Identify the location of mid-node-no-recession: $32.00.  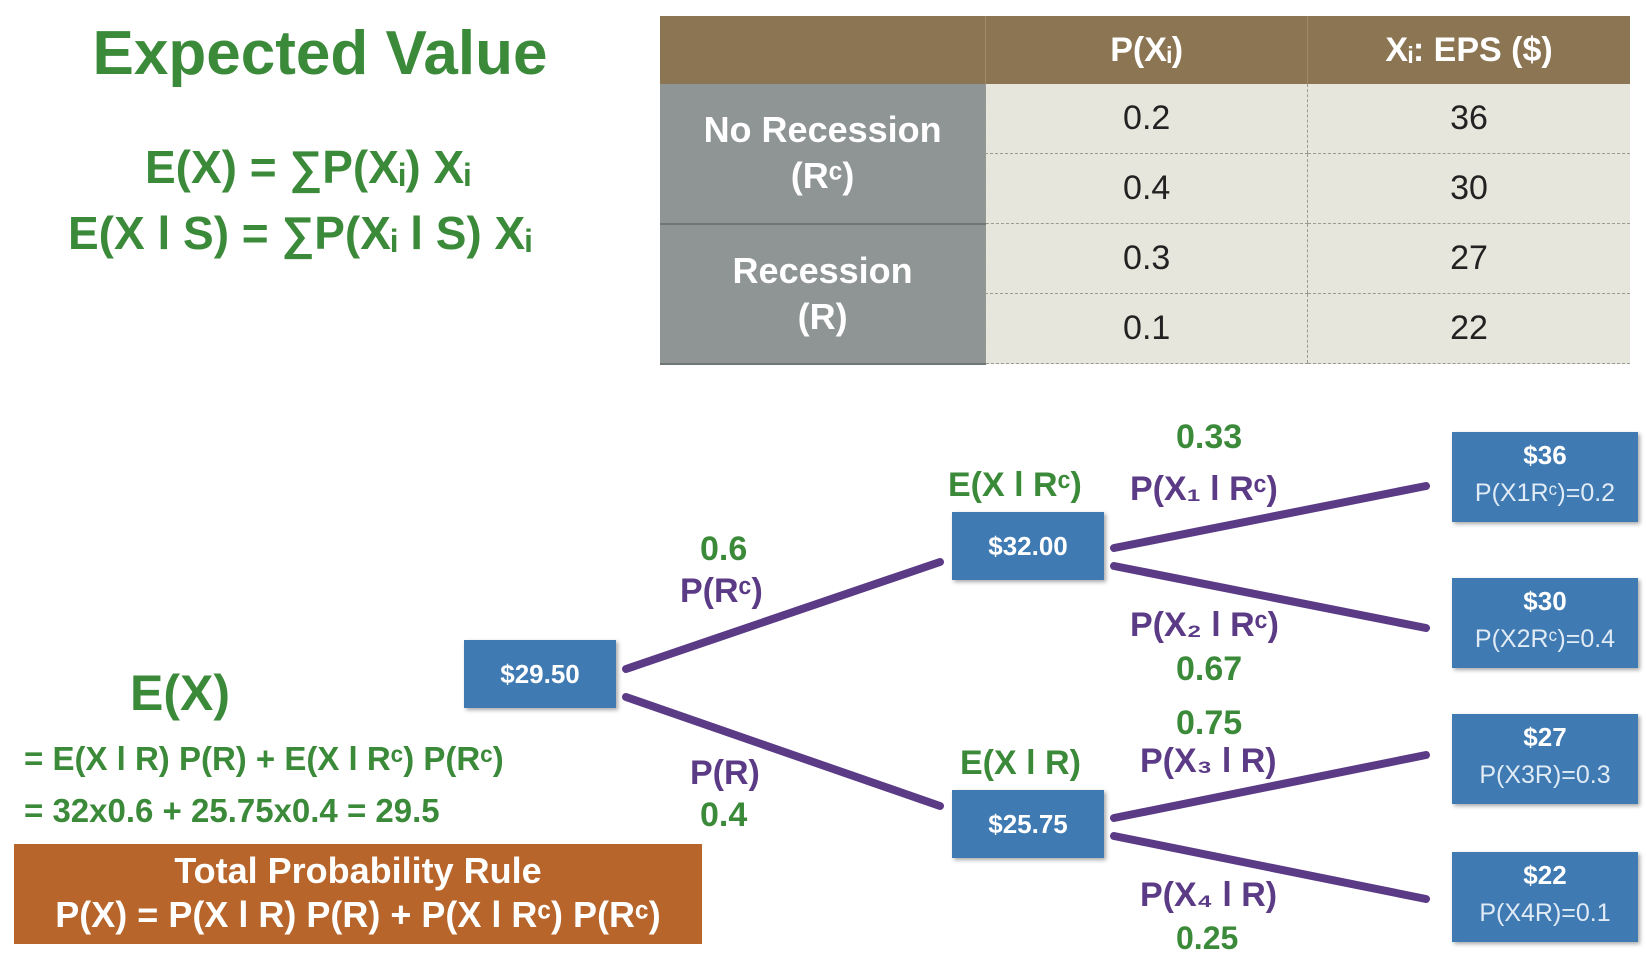
(1028, 546).